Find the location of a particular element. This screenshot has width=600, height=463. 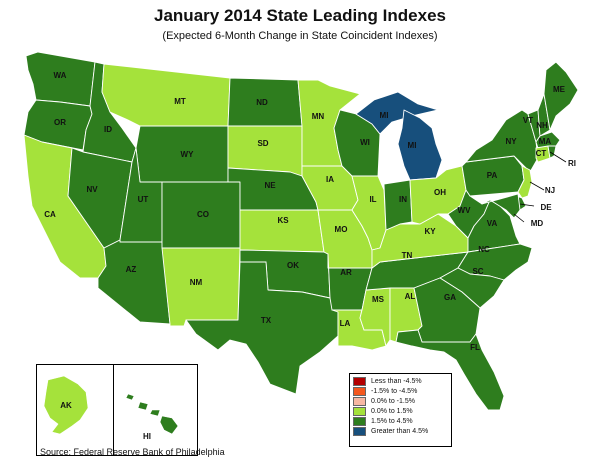

label-ga: GA is located at coordinates (450, 297).